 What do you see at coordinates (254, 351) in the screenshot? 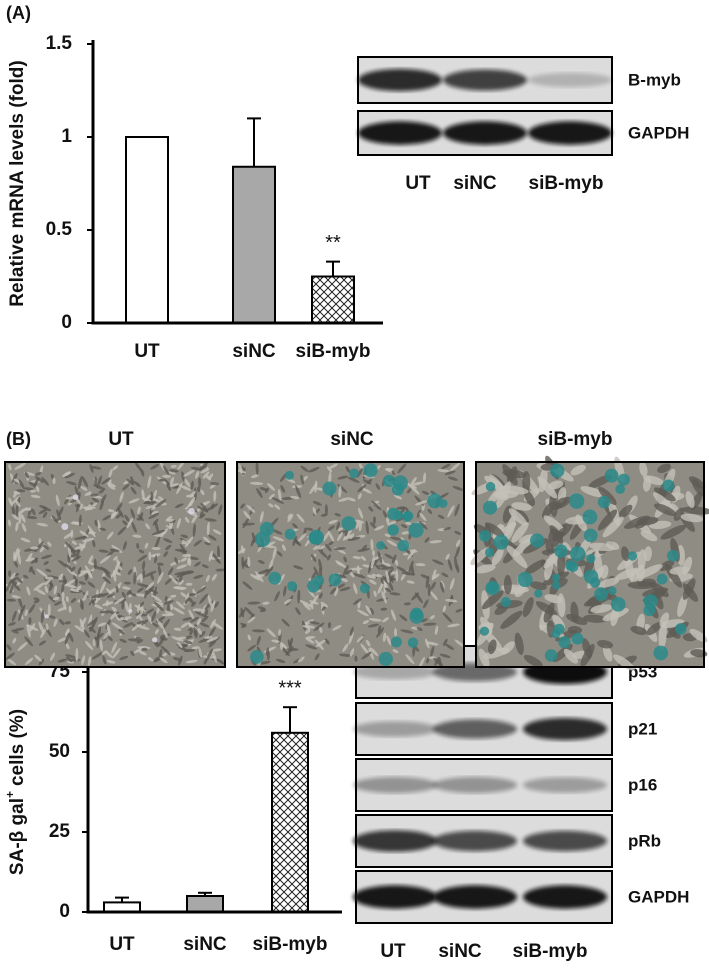
I see `x-tick-label: siNC` at bounding box center [254, 351].